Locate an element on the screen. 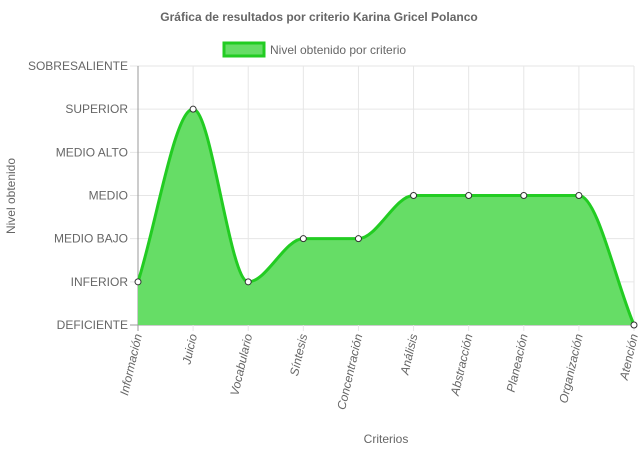 The image size is (639, 452). x-tick-label: Concentración is located at coordinates (349, 371).